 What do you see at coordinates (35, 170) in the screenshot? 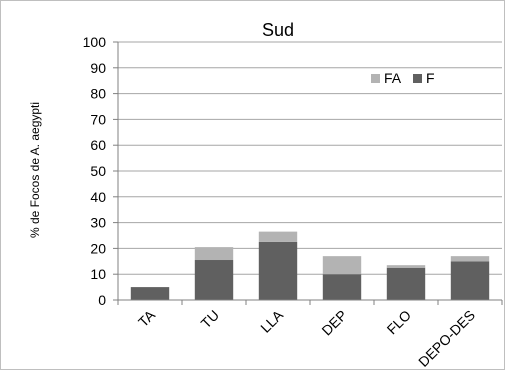
I see `y-axis-label: % de Focos de A. aegypti` at bounding box center [35, 170].